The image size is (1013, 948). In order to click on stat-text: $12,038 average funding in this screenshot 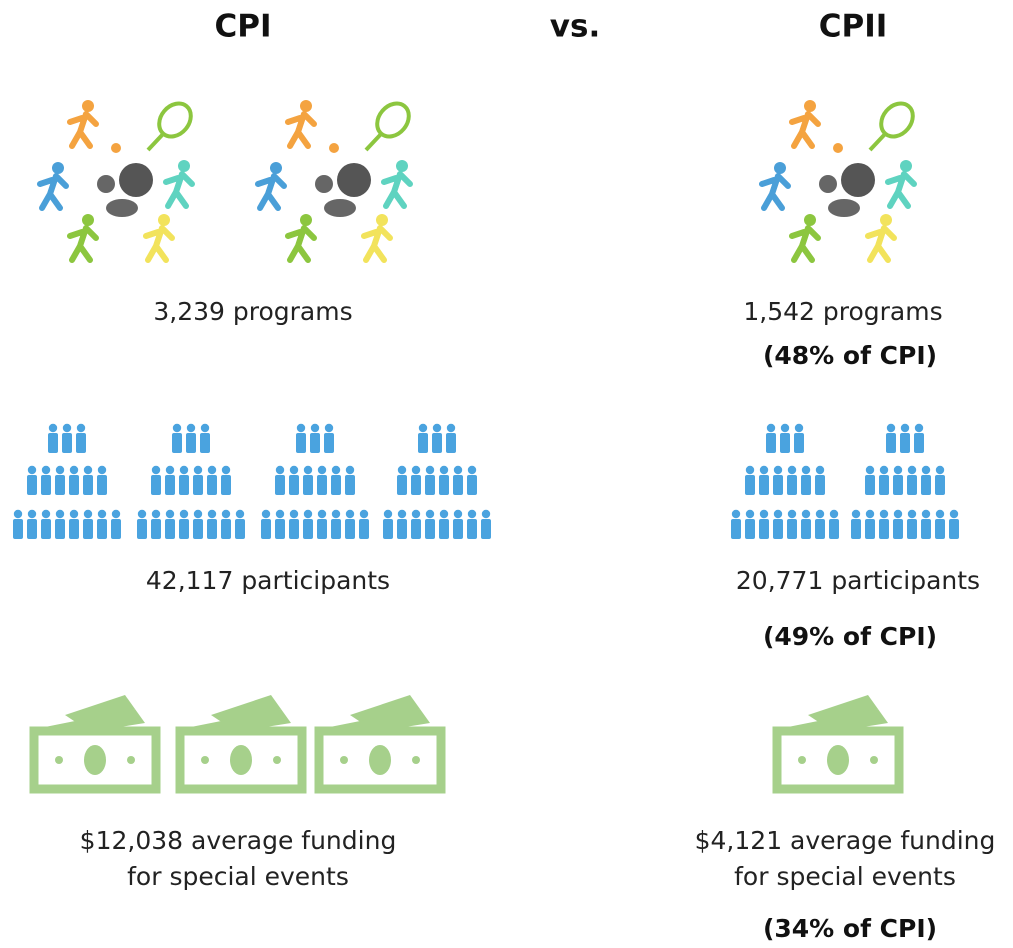, I will do `click(238, 840)`.